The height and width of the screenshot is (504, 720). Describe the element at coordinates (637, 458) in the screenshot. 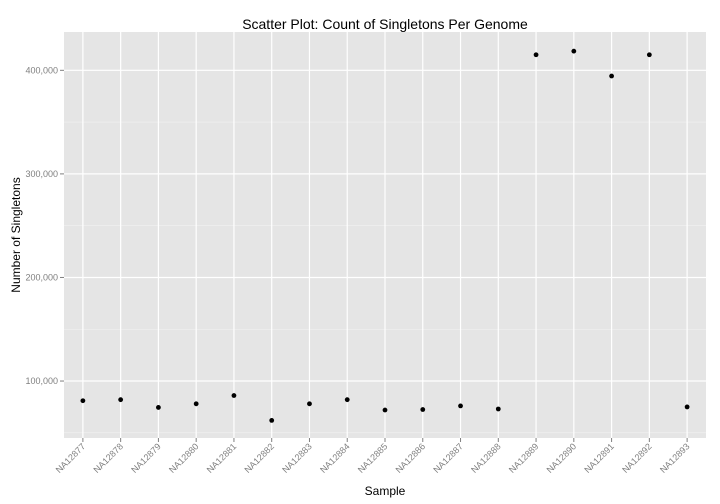

I see `x-tick-label: NA12892` at that location.